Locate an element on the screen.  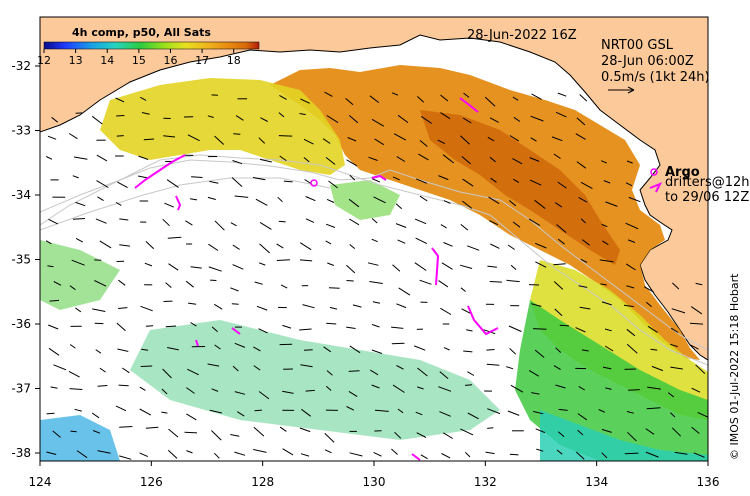
lon-tick-label: 132 is located at coordinates (485, 482).